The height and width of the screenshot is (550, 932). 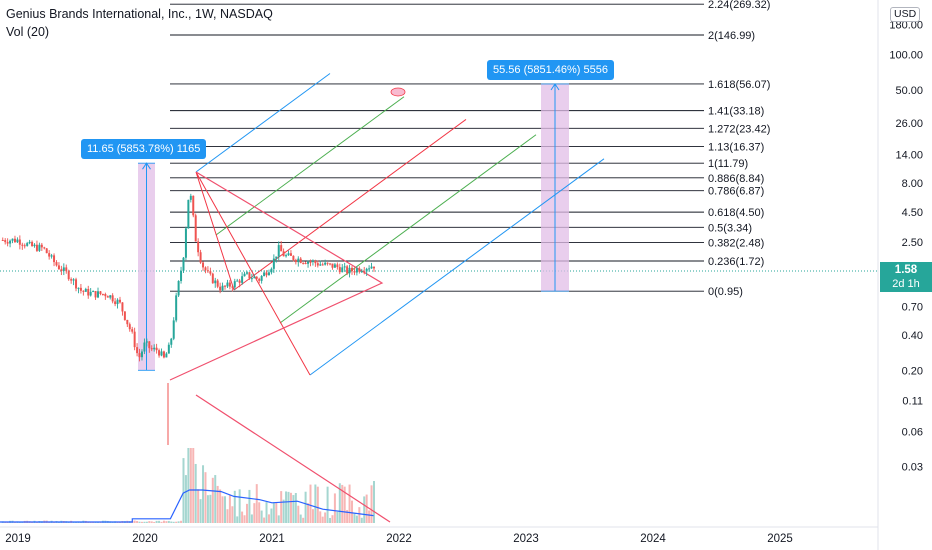 I want to click on pitchfork-anchor-handle, so click(x=398, y=92).